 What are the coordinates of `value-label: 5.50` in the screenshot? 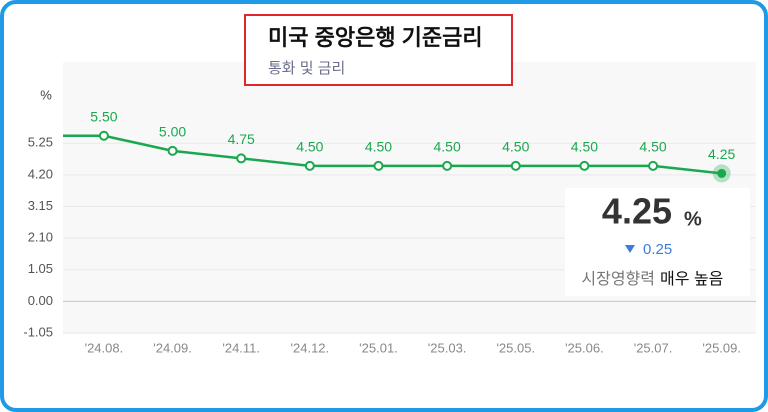 It's located at (103, 116).